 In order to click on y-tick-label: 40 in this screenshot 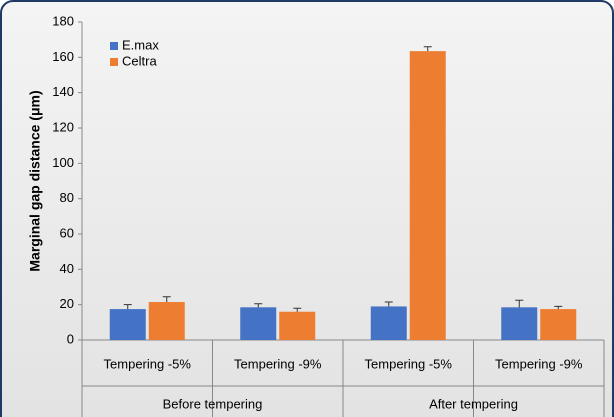, I will do `click(67, 268)`.